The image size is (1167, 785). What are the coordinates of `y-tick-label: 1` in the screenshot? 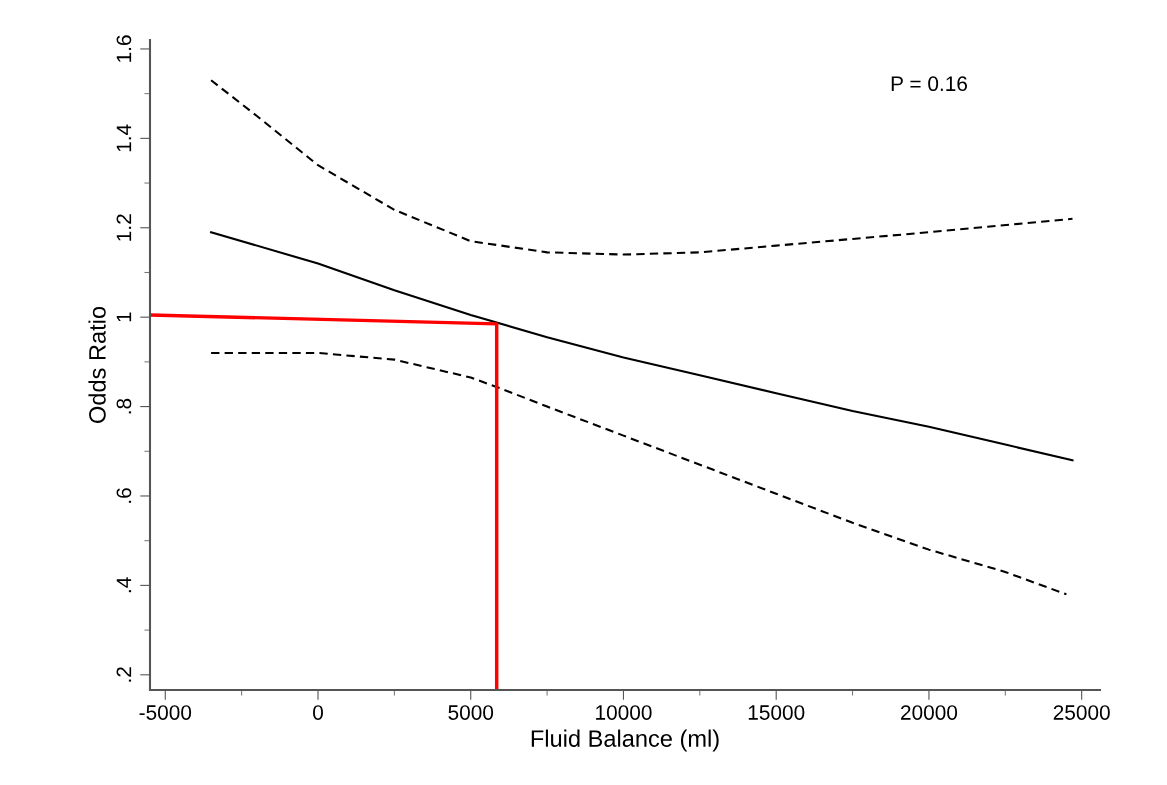 It's located at (124, 317).